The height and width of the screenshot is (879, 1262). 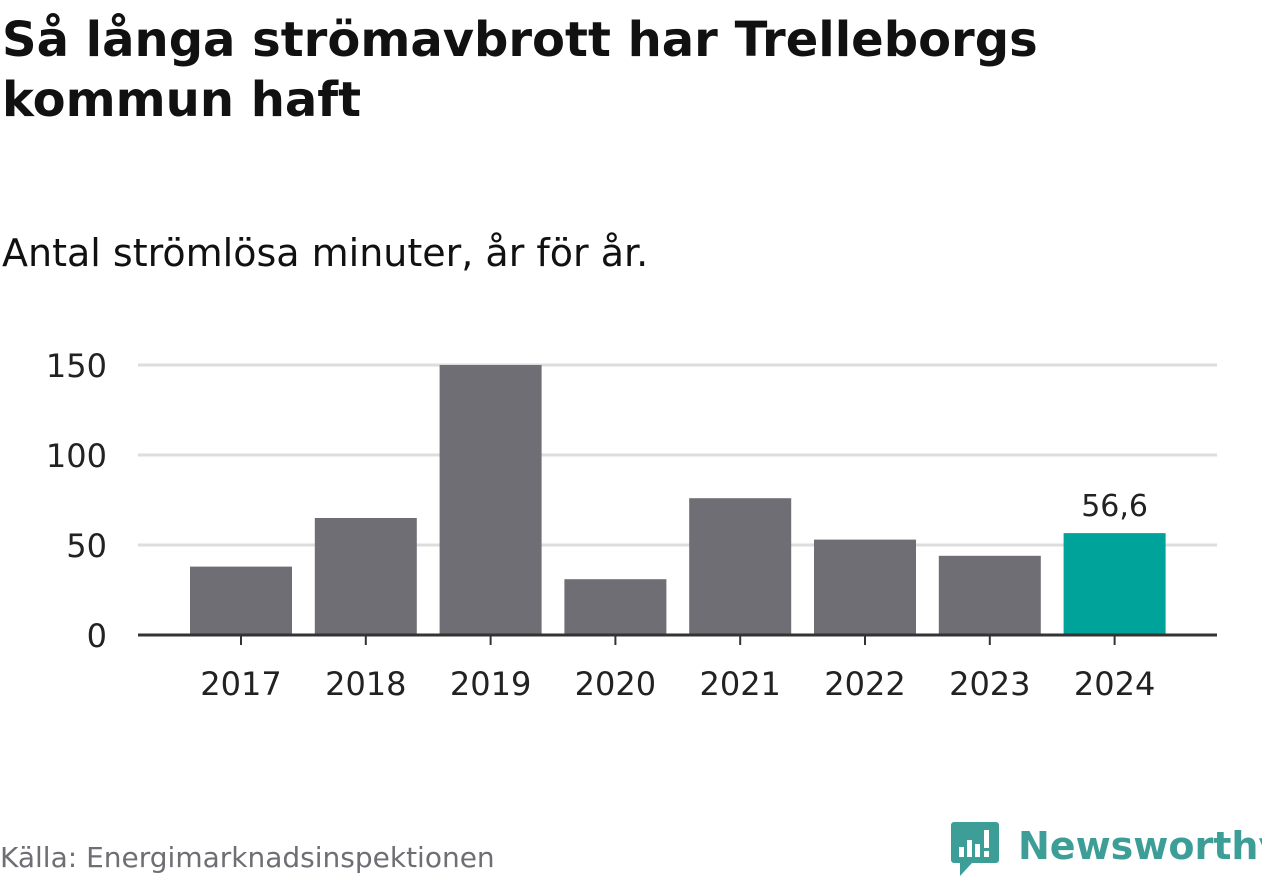 I want to click on newsworthy-brand: Newsworthy, so click(x=1106, y=848).